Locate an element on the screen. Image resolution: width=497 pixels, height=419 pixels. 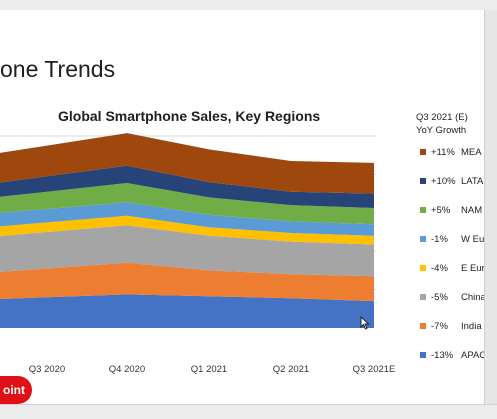
legend-title-line-1: Q3 2021 (E) is located at coordinates (442, 117).